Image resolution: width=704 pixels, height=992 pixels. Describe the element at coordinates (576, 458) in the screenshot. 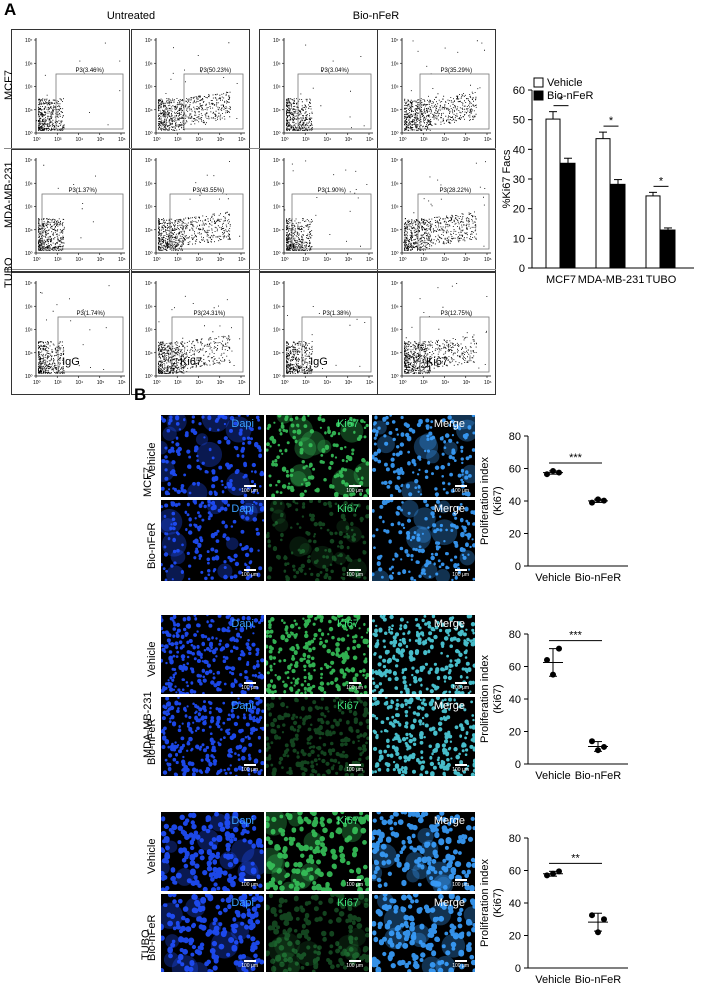

I see `scatter-significance: ***` at that location.